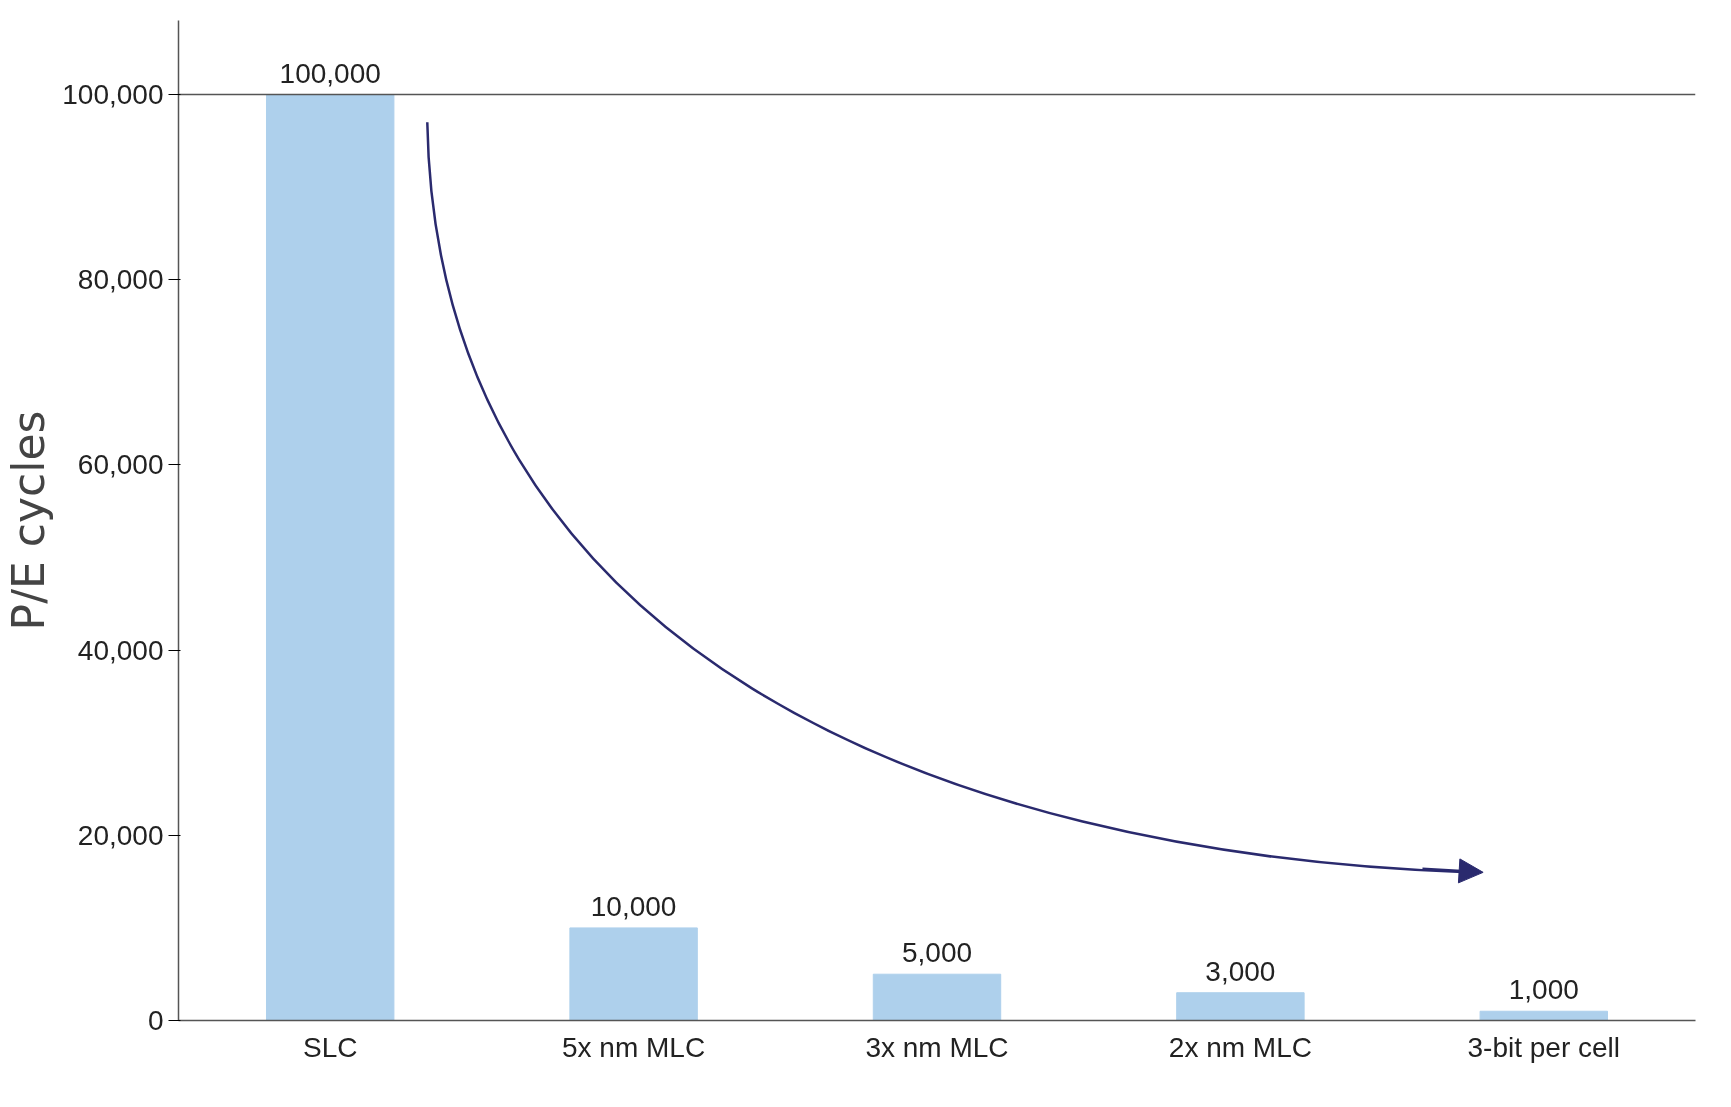 The width and height of the screenshot is (1731, 1107). Describe the element at coordinates (1240, 971) in the screenshot. I see `data-label: 3,000` at that location.